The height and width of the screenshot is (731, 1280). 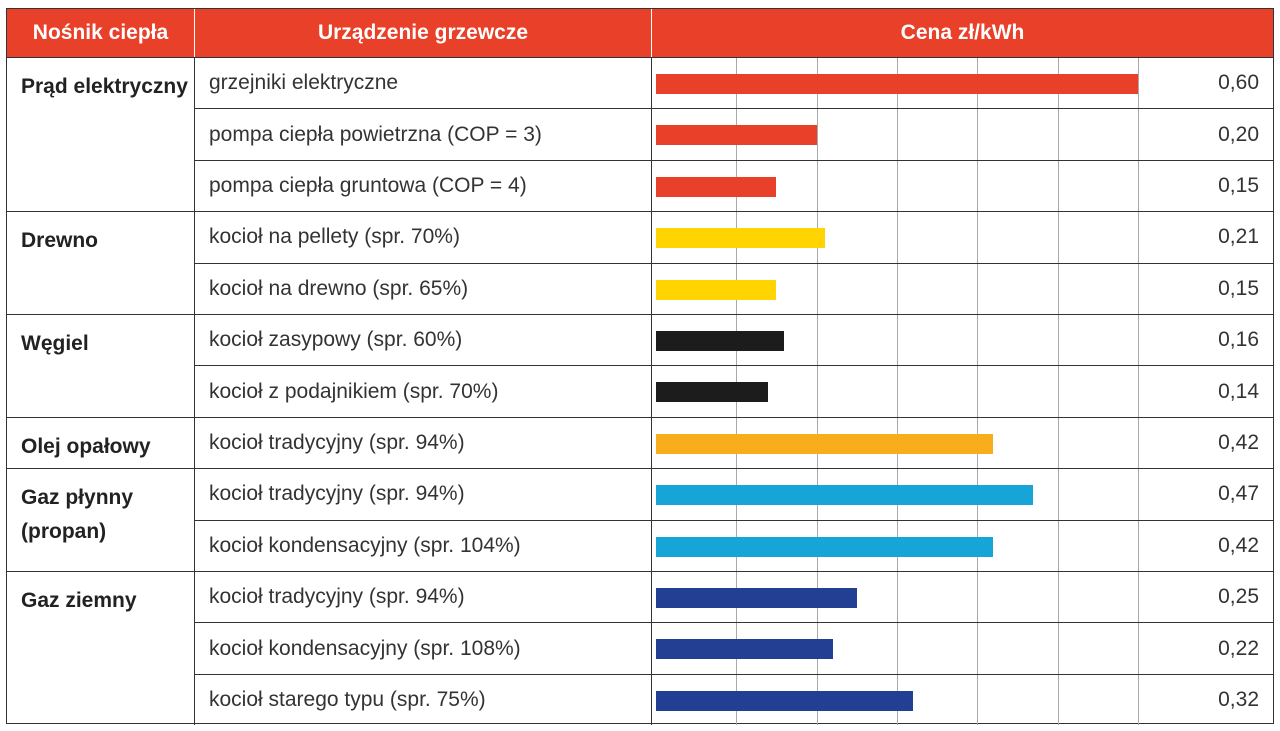 I want to click on bar-cell: 0,21, so click(x=962, y=237).